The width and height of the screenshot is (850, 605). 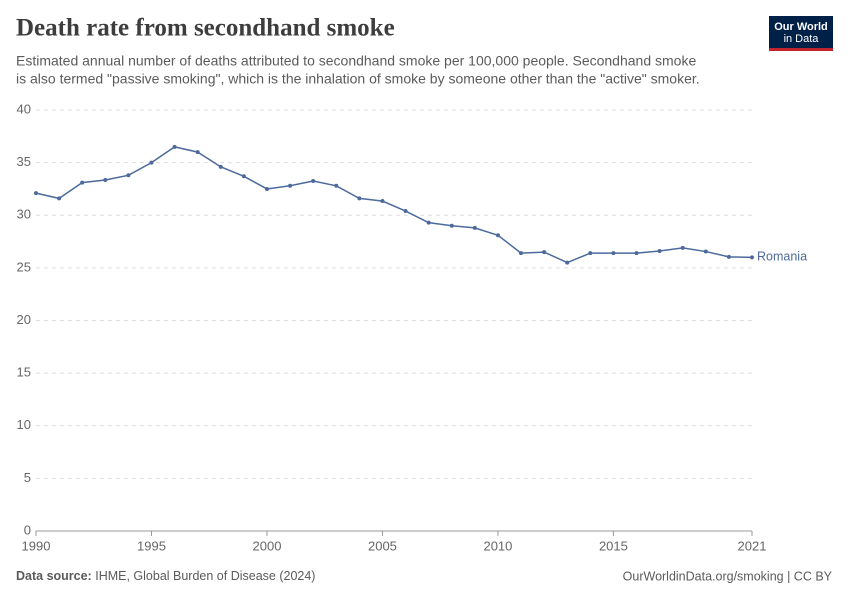 I want to click on y-tick-label: 0, so click(x=27, y=529).